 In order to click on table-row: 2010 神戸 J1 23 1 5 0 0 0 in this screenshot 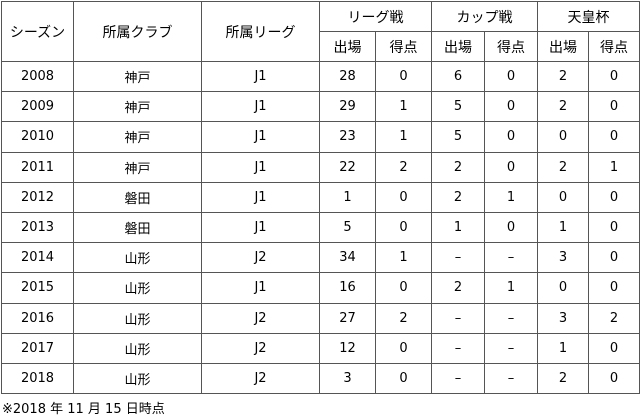, I will do `click(320, 137)`.